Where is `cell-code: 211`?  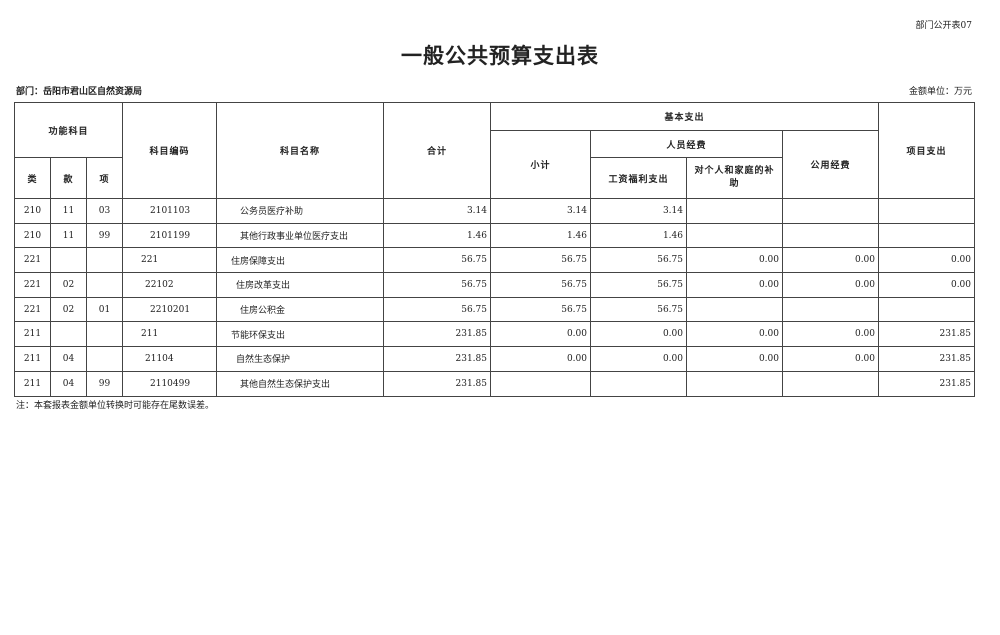
cell-code: 211 is located at coordinates (169, 334).